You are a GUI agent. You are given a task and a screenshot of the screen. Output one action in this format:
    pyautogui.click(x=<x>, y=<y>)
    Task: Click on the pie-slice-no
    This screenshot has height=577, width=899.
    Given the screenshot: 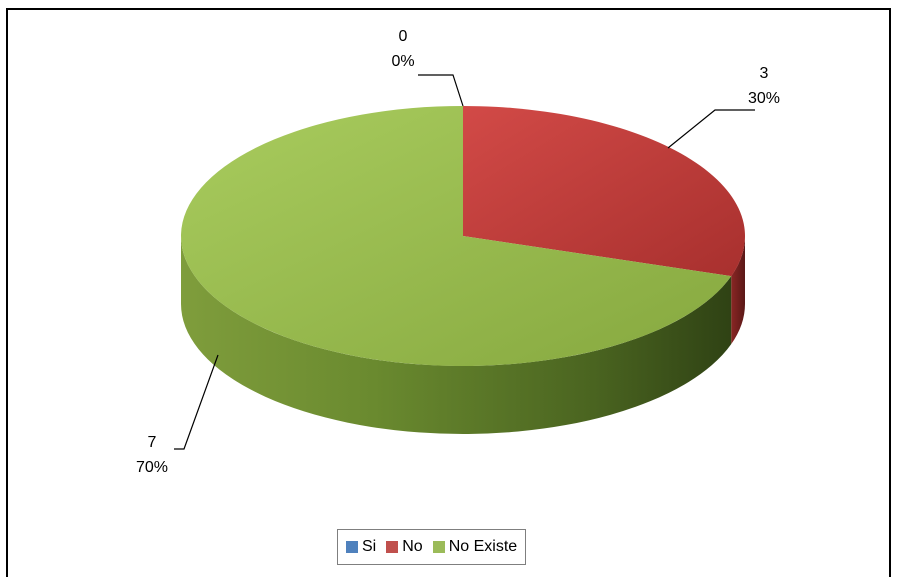 What is the action you would take?
    pyautogui.click(x=604, y=191)
    